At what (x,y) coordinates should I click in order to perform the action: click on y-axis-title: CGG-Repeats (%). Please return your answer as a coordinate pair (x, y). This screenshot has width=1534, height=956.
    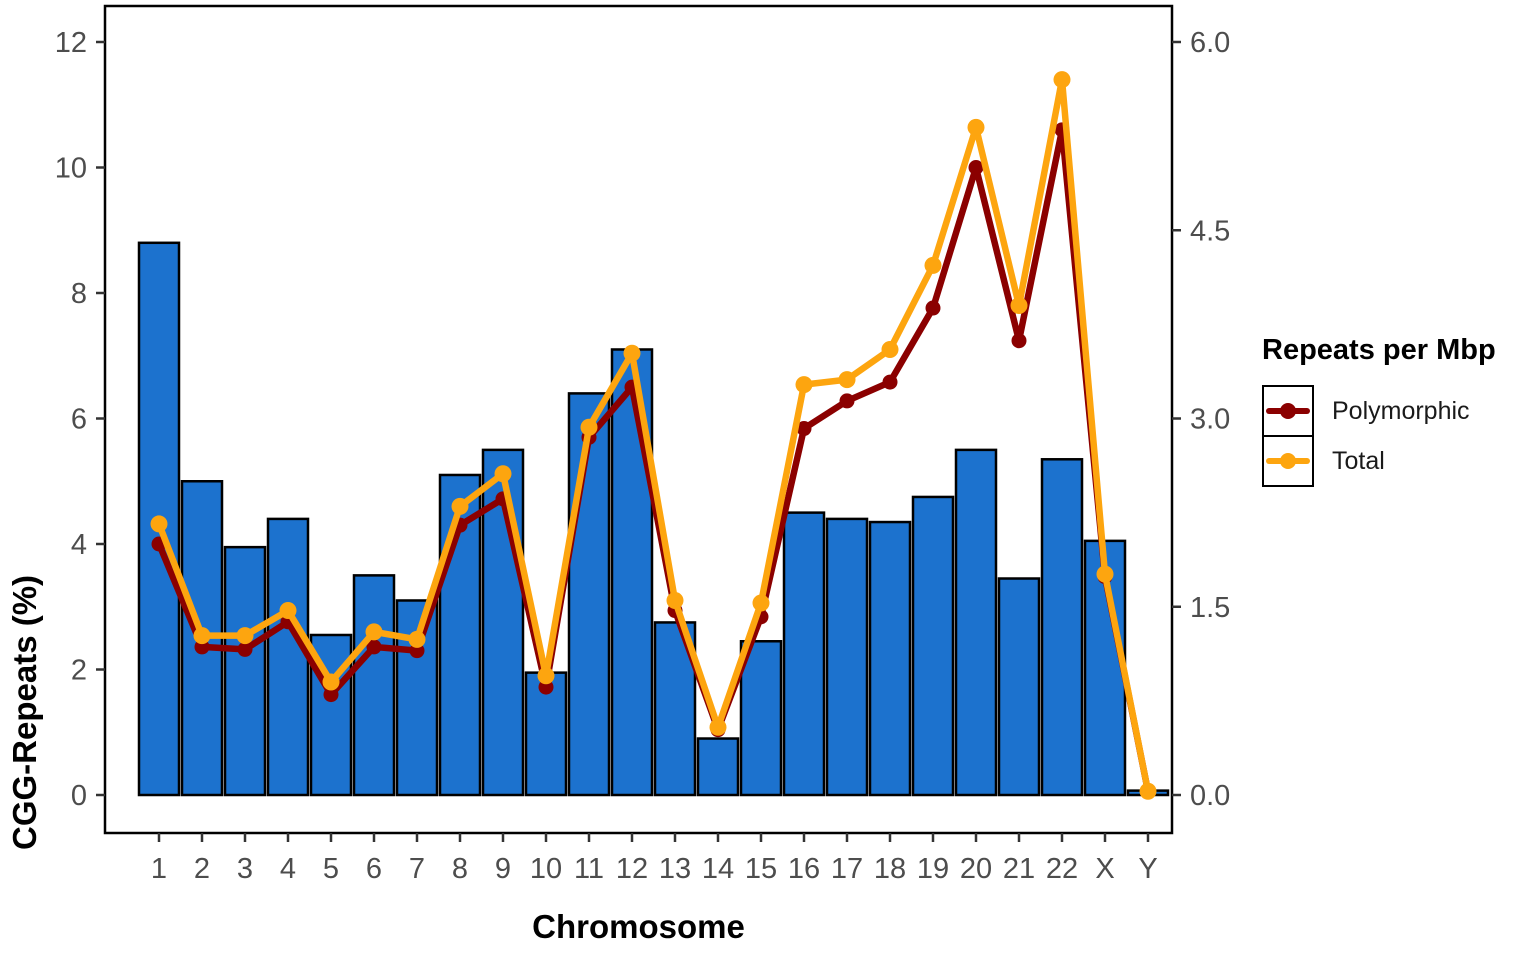
    Looking at the image, I should click on (24, 712).